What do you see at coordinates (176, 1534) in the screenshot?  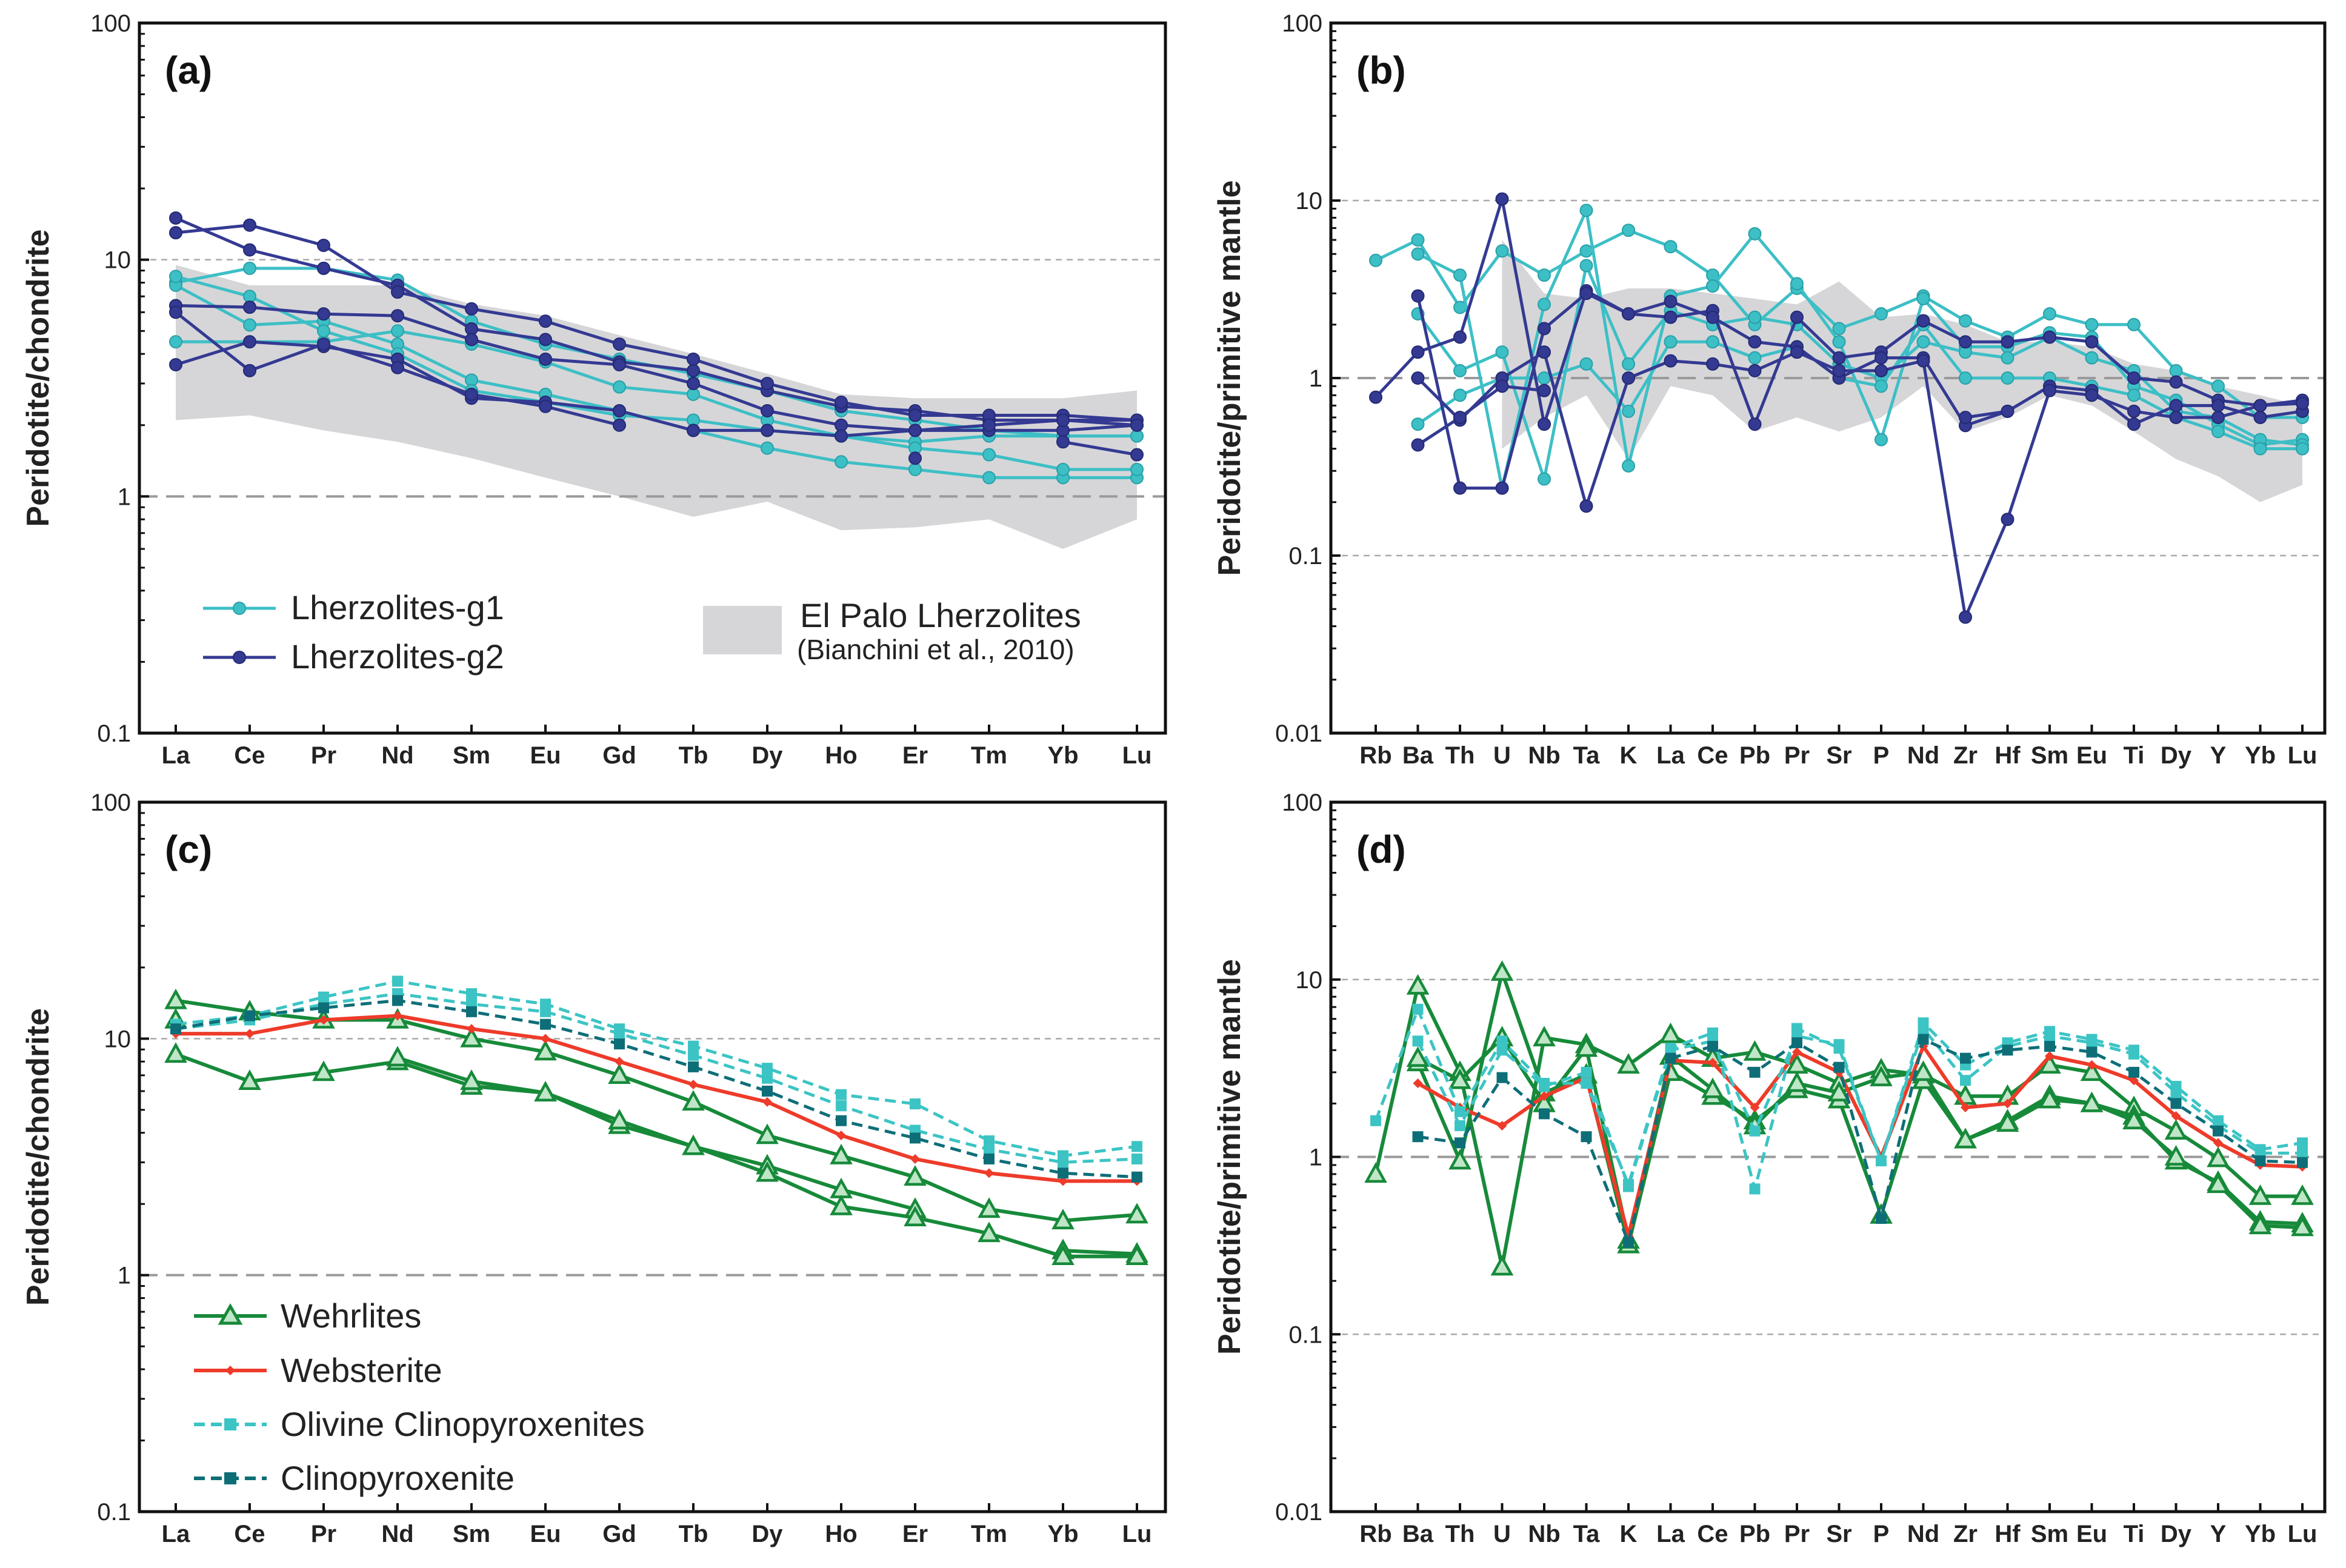 I see `x-tick-label: La` at bounding box center [176, 1534].